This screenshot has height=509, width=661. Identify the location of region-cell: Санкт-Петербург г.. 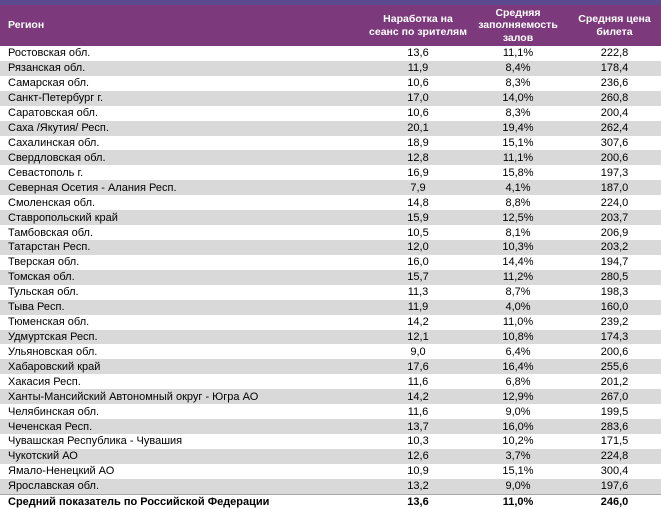
(56, 98).